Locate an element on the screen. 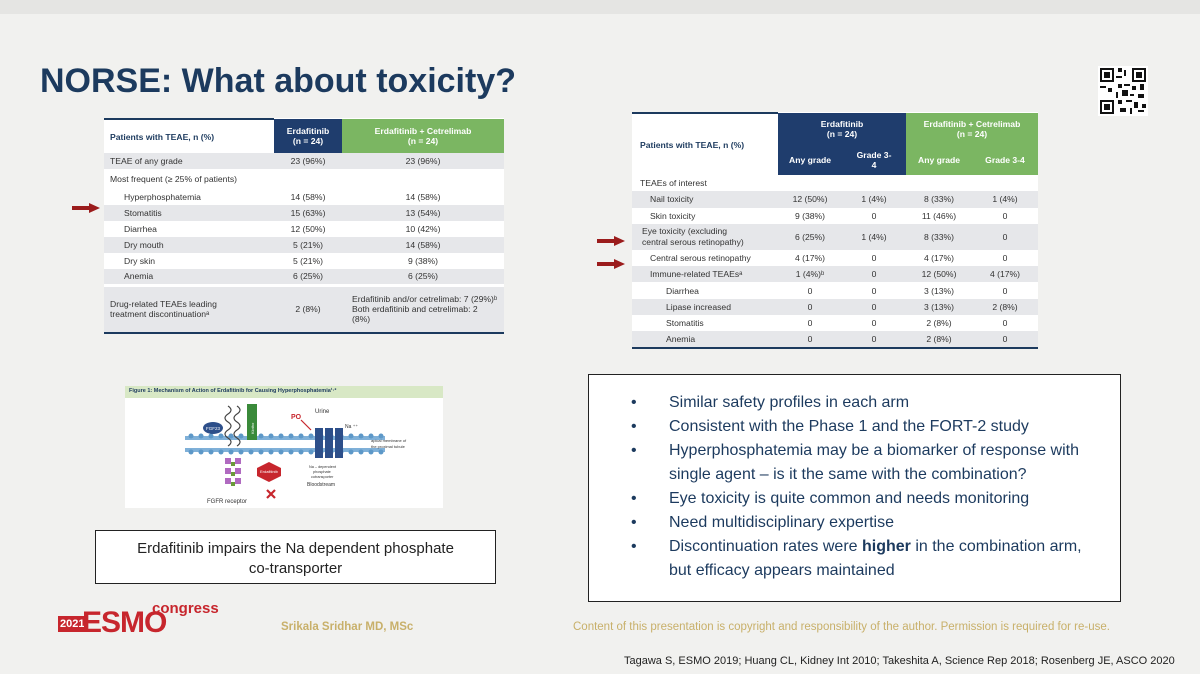 This screenshot has height=674, width=1200. esmo-congress-logo: 2021 ESMO congress is located at coordinates (138, 620).